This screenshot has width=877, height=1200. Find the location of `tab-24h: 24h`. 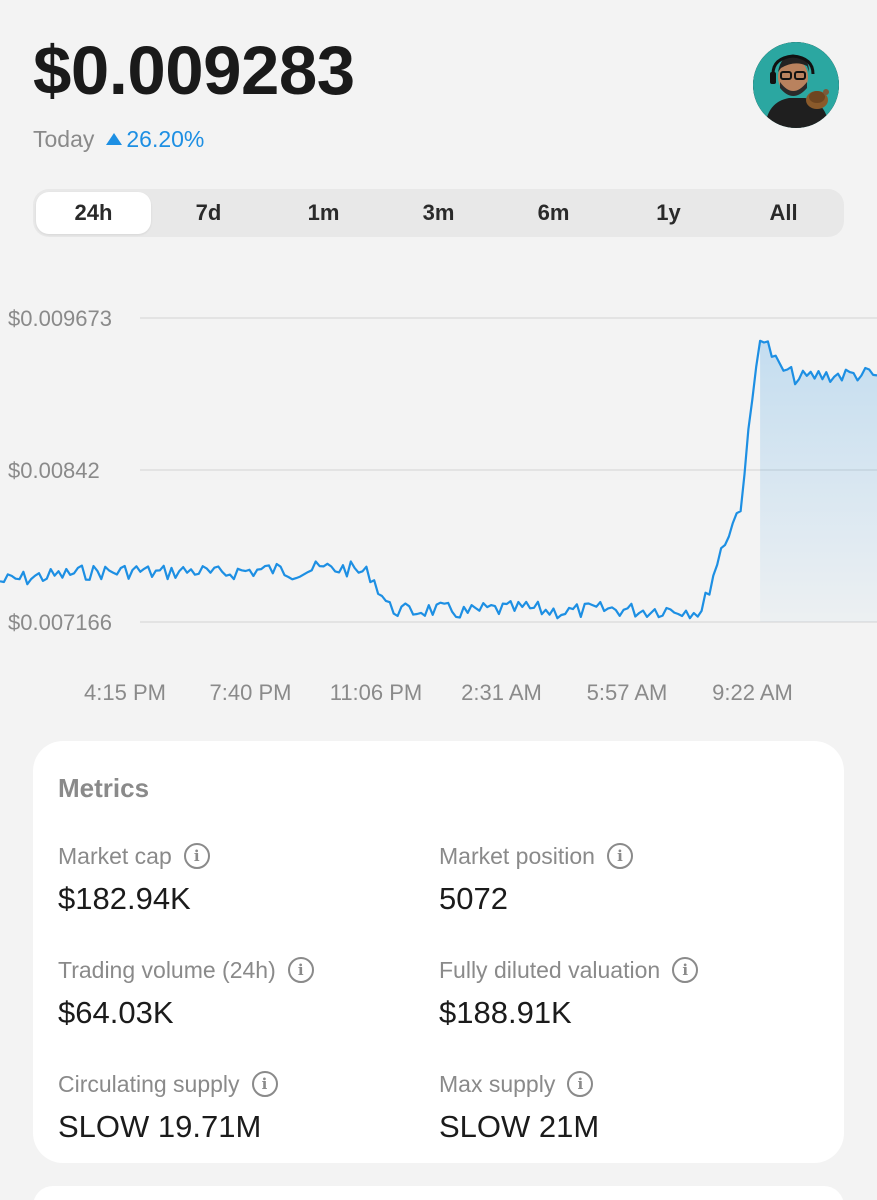

tab-24h: 24h is located at coordinates (93, 213).